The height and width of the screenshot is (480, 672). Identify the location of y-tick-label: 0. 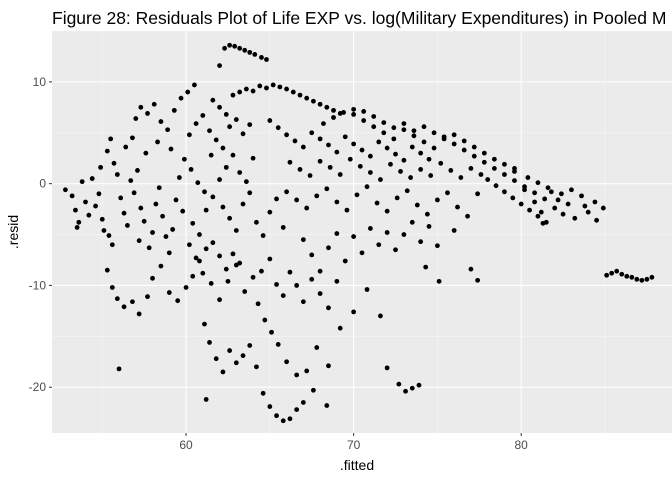
(42, 184).